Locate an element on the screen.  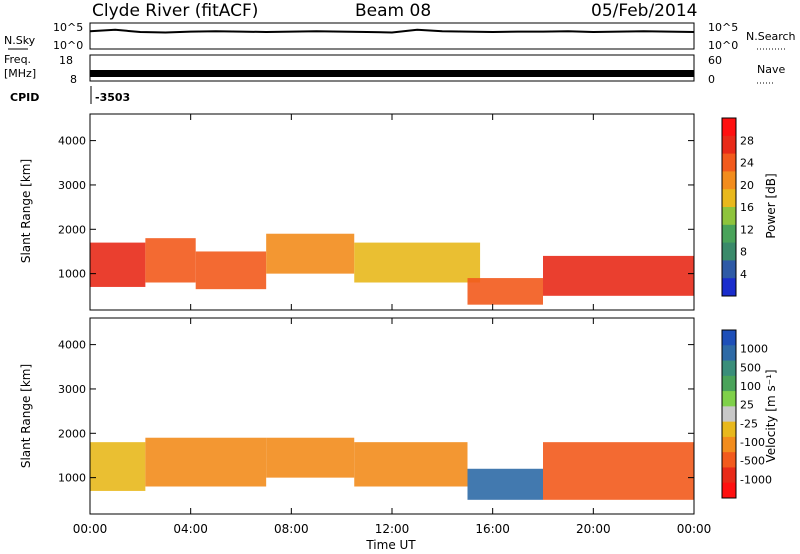
beam-title: Beam 08 is located at coordinates (393, 11).